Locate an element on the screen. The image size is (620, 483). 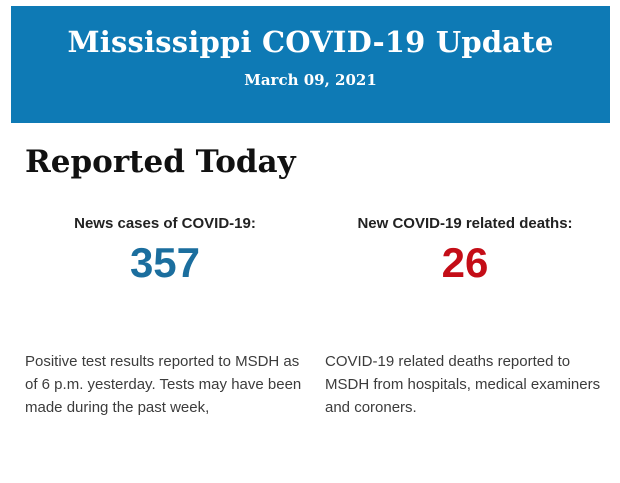
new-cases-value: 357 is located at coordinates (165, 262).